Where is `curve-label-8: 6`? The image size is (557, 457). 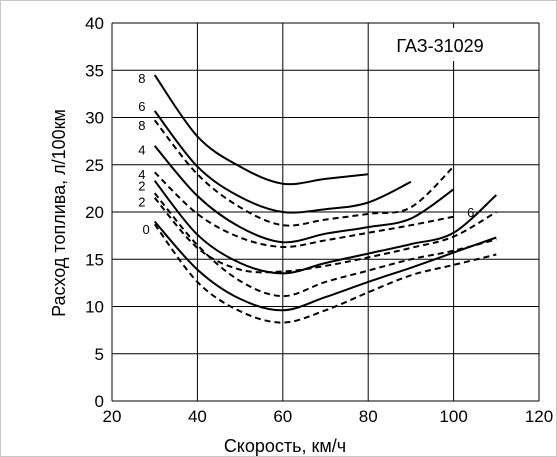
curve-label-8: 6 is located at coordinates (470, 212).